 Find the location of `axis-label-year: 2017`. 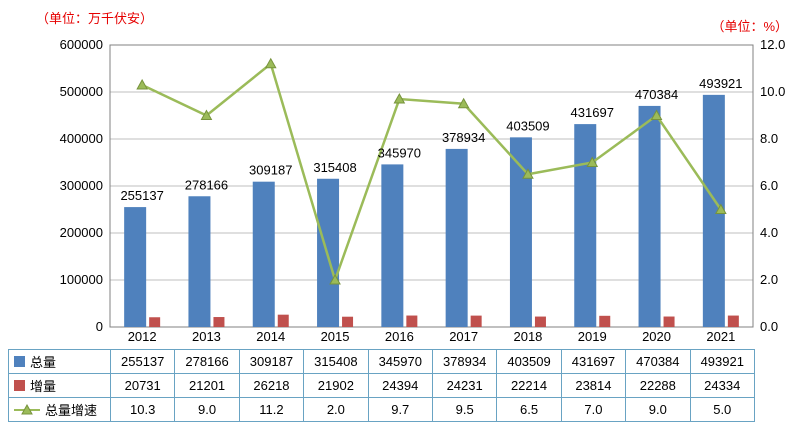

axis-label-year: 2017 is located at coordinates (463, 336).